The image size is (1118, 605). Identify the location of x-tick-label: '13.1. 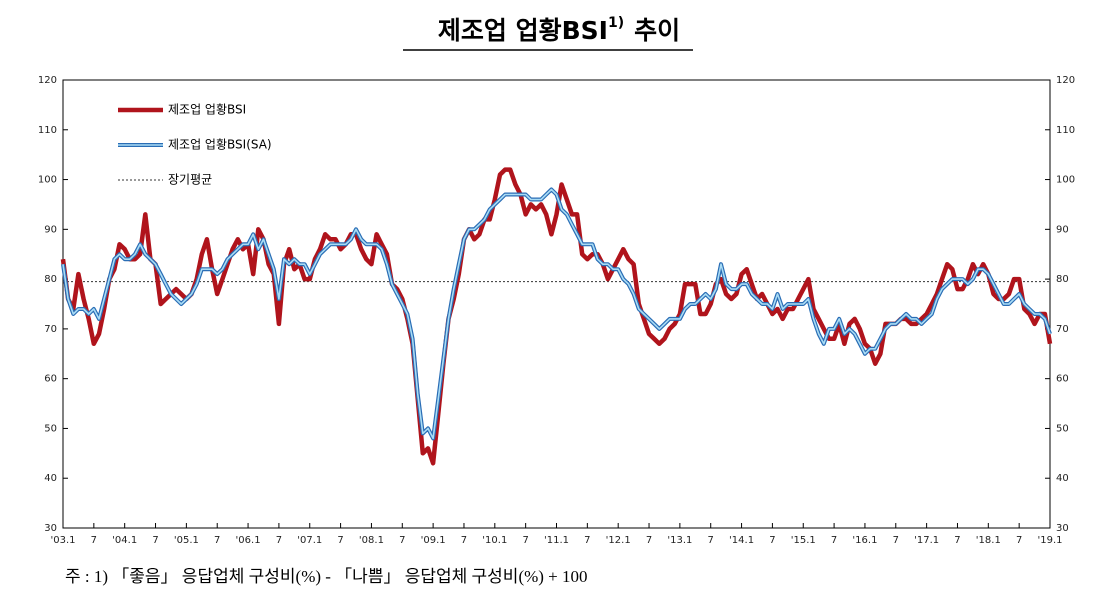
(679, 540).